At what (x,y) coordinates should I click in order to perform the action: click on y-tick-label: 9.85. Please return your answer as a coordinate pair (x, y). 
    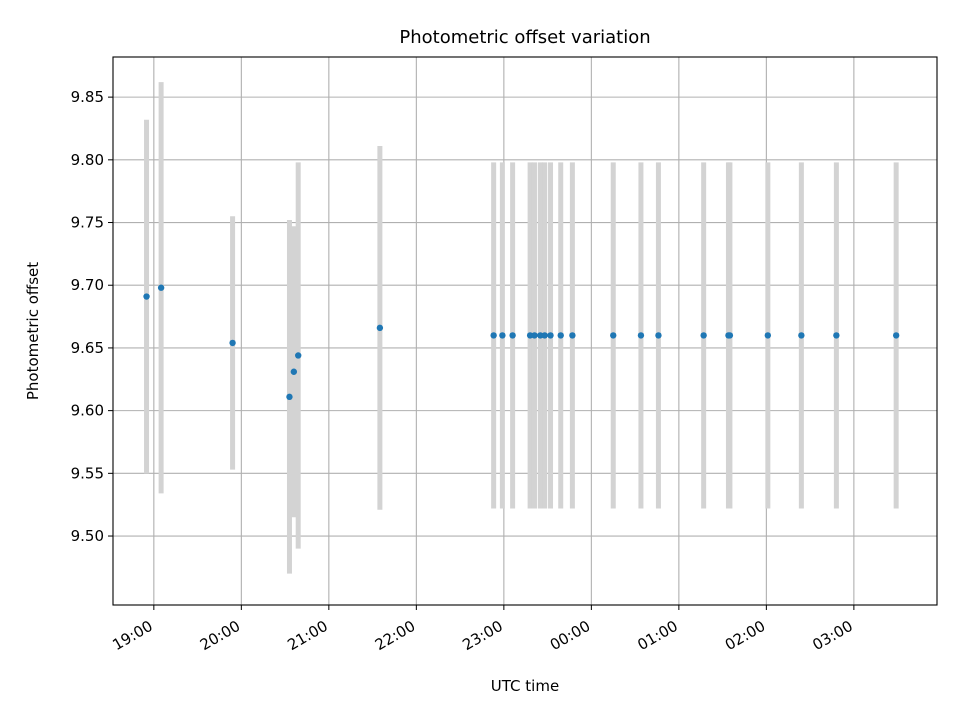
    Looking at the image, I should click on (87, 97).